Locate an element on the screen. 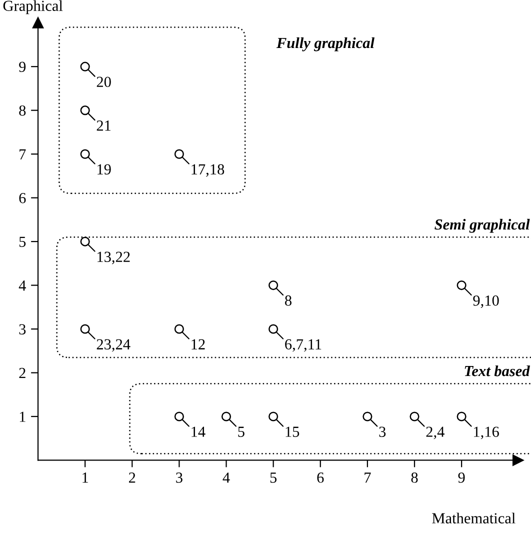  annotation: 6,7,11 is located at coordinates (303, 345).